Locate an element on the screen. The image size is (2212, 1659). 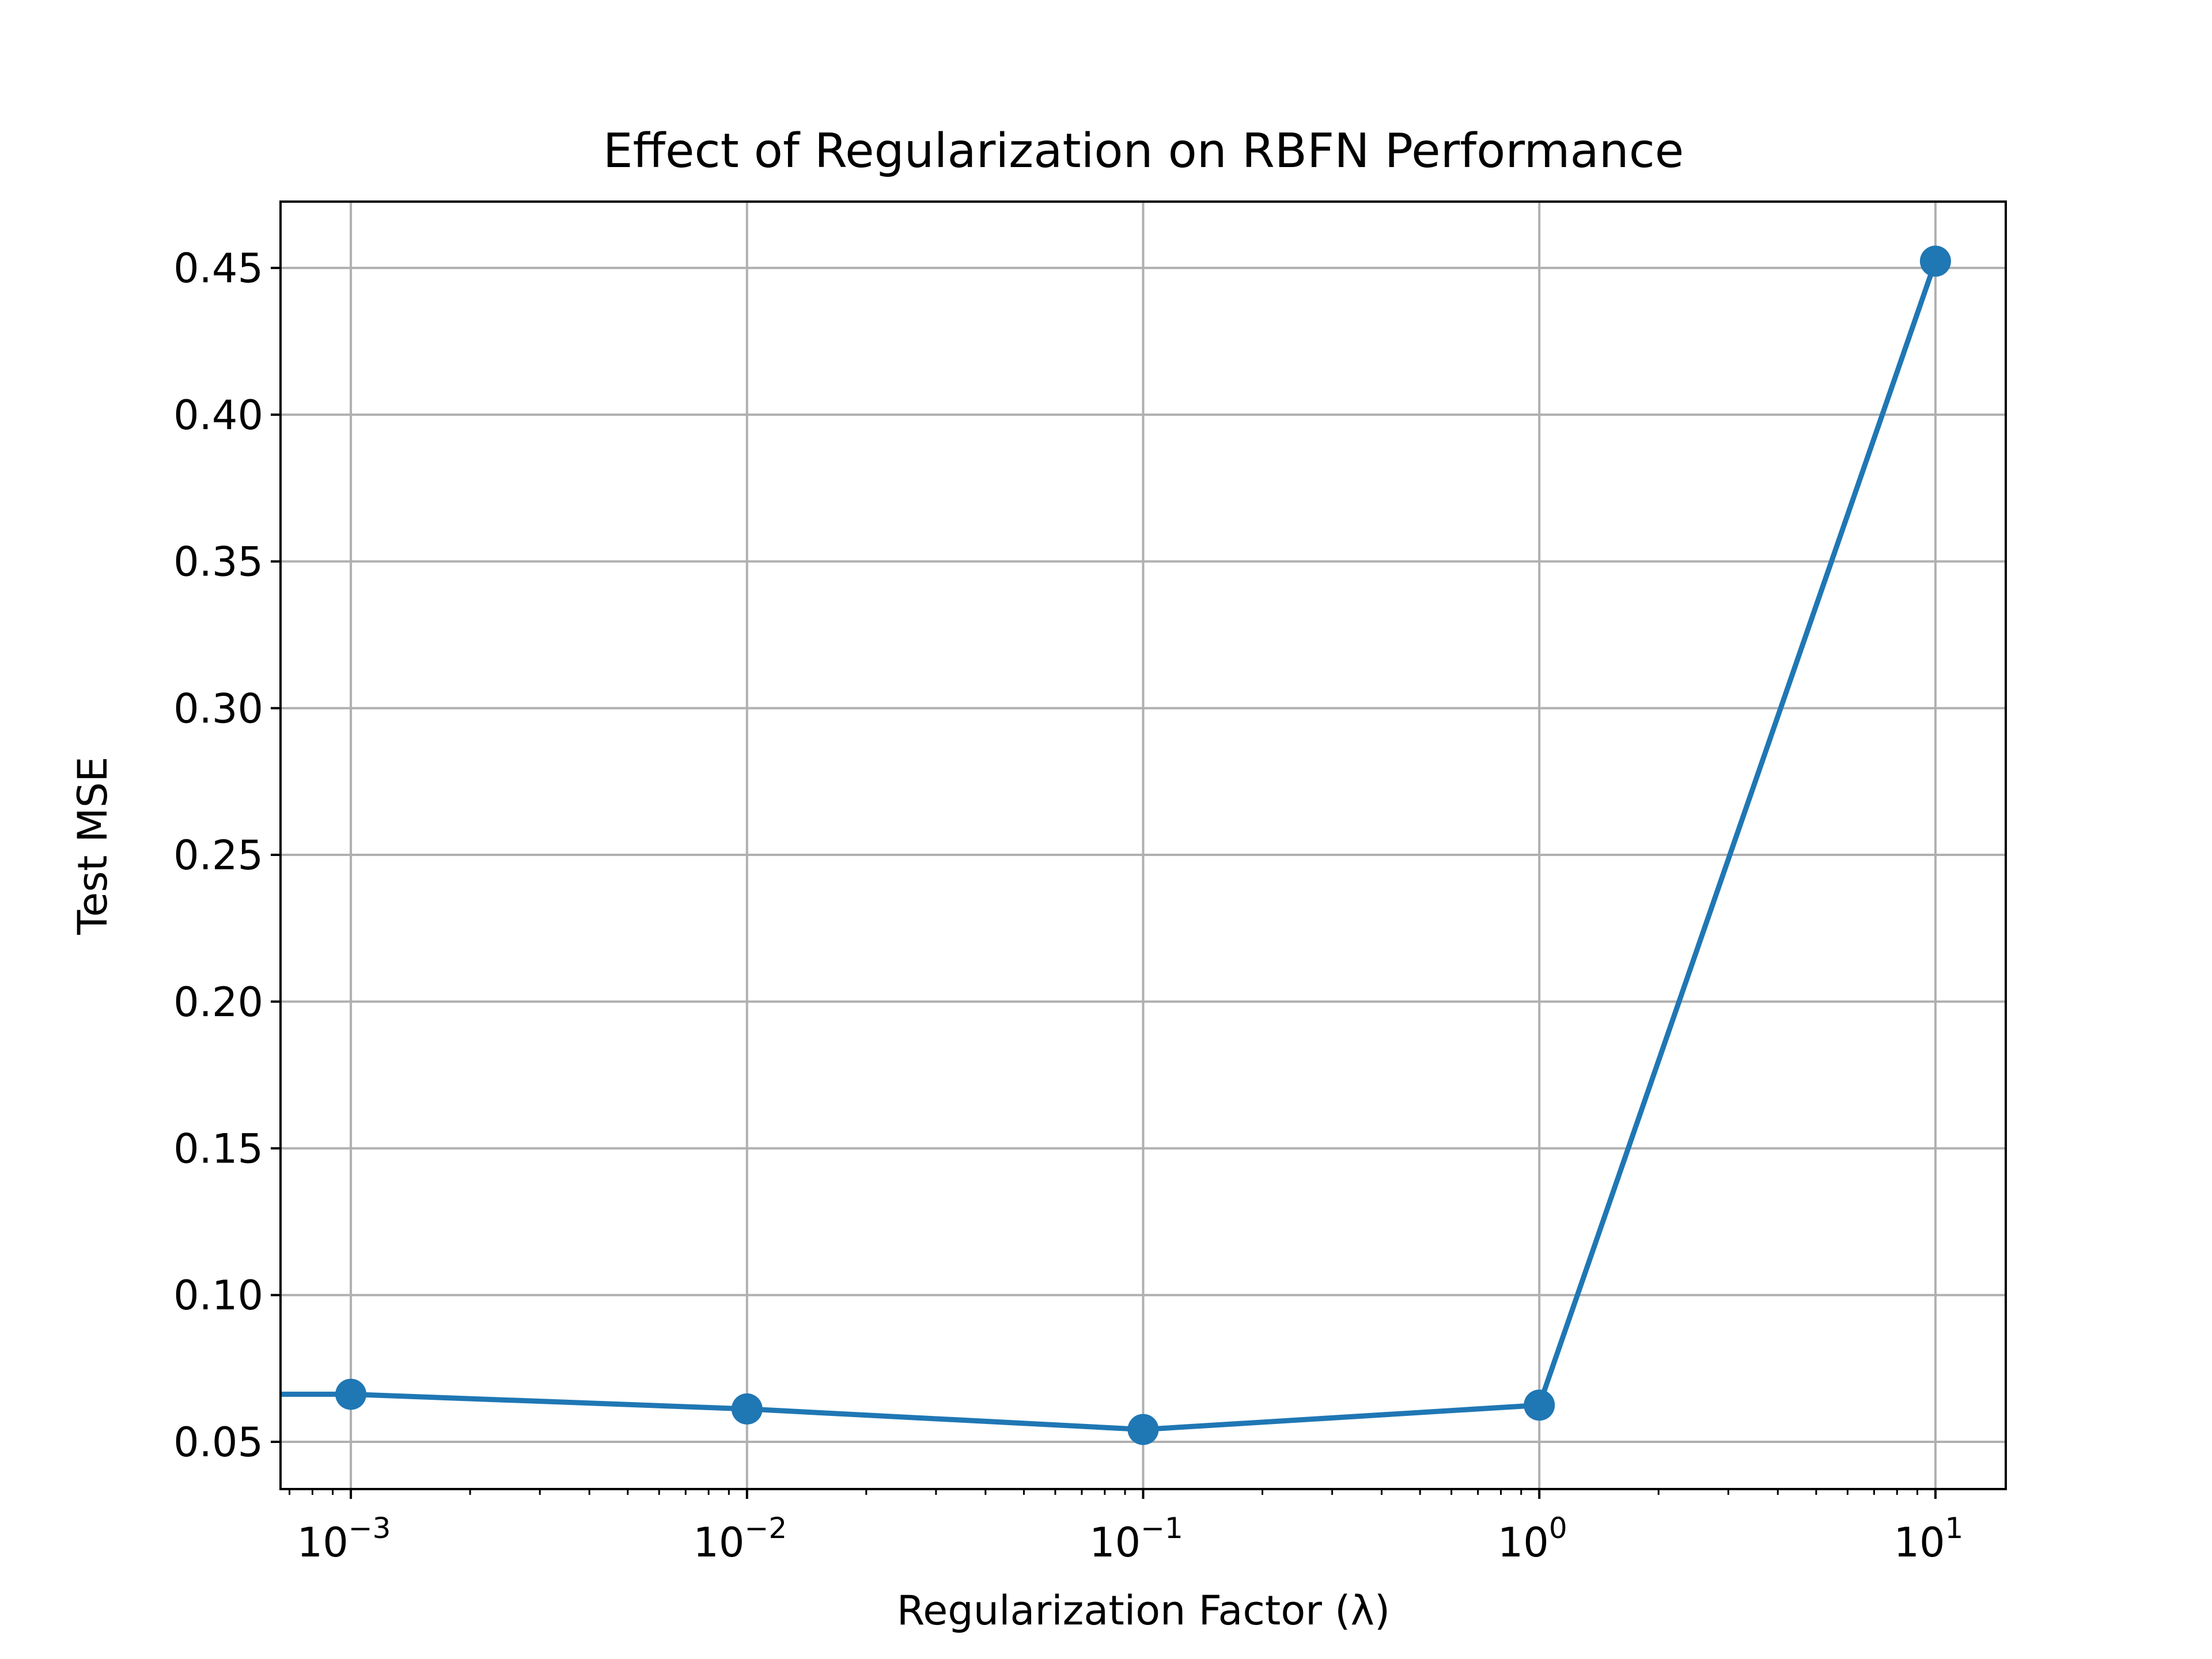
y-tick-label: 0.30 is located at coordinates (218, 708).